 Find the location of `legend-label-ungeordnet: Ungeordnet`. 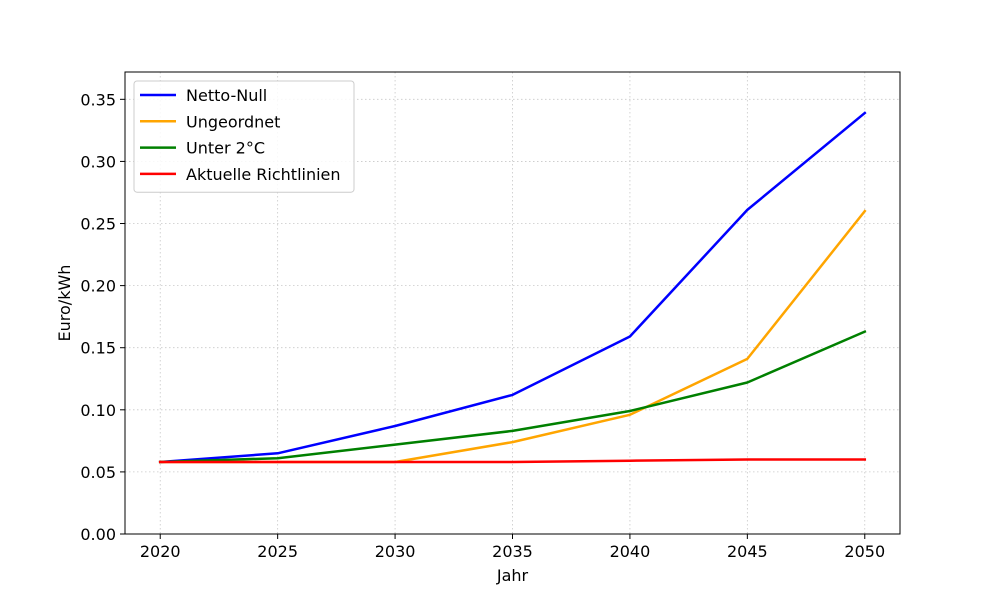

legend-label-ungeordnet: Ungeordnet is located at coordinates (233, 121).